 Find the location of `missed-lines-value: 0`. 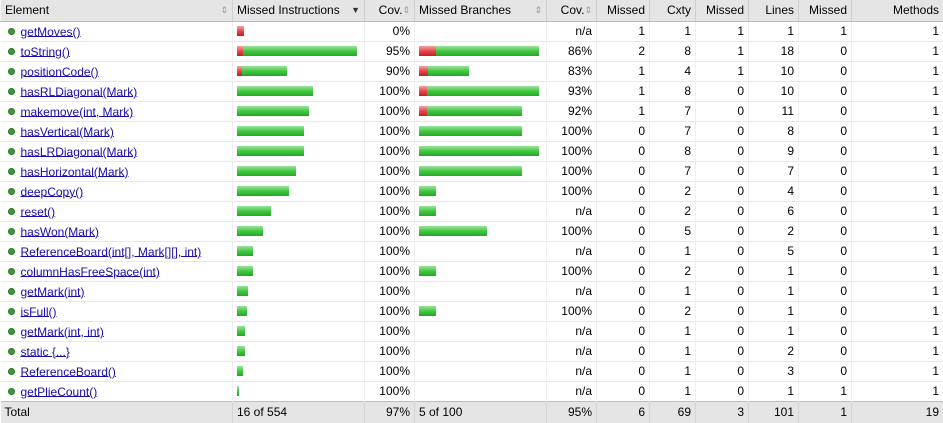

missed-lines-value: 0 is located at coordinates (722, 351).